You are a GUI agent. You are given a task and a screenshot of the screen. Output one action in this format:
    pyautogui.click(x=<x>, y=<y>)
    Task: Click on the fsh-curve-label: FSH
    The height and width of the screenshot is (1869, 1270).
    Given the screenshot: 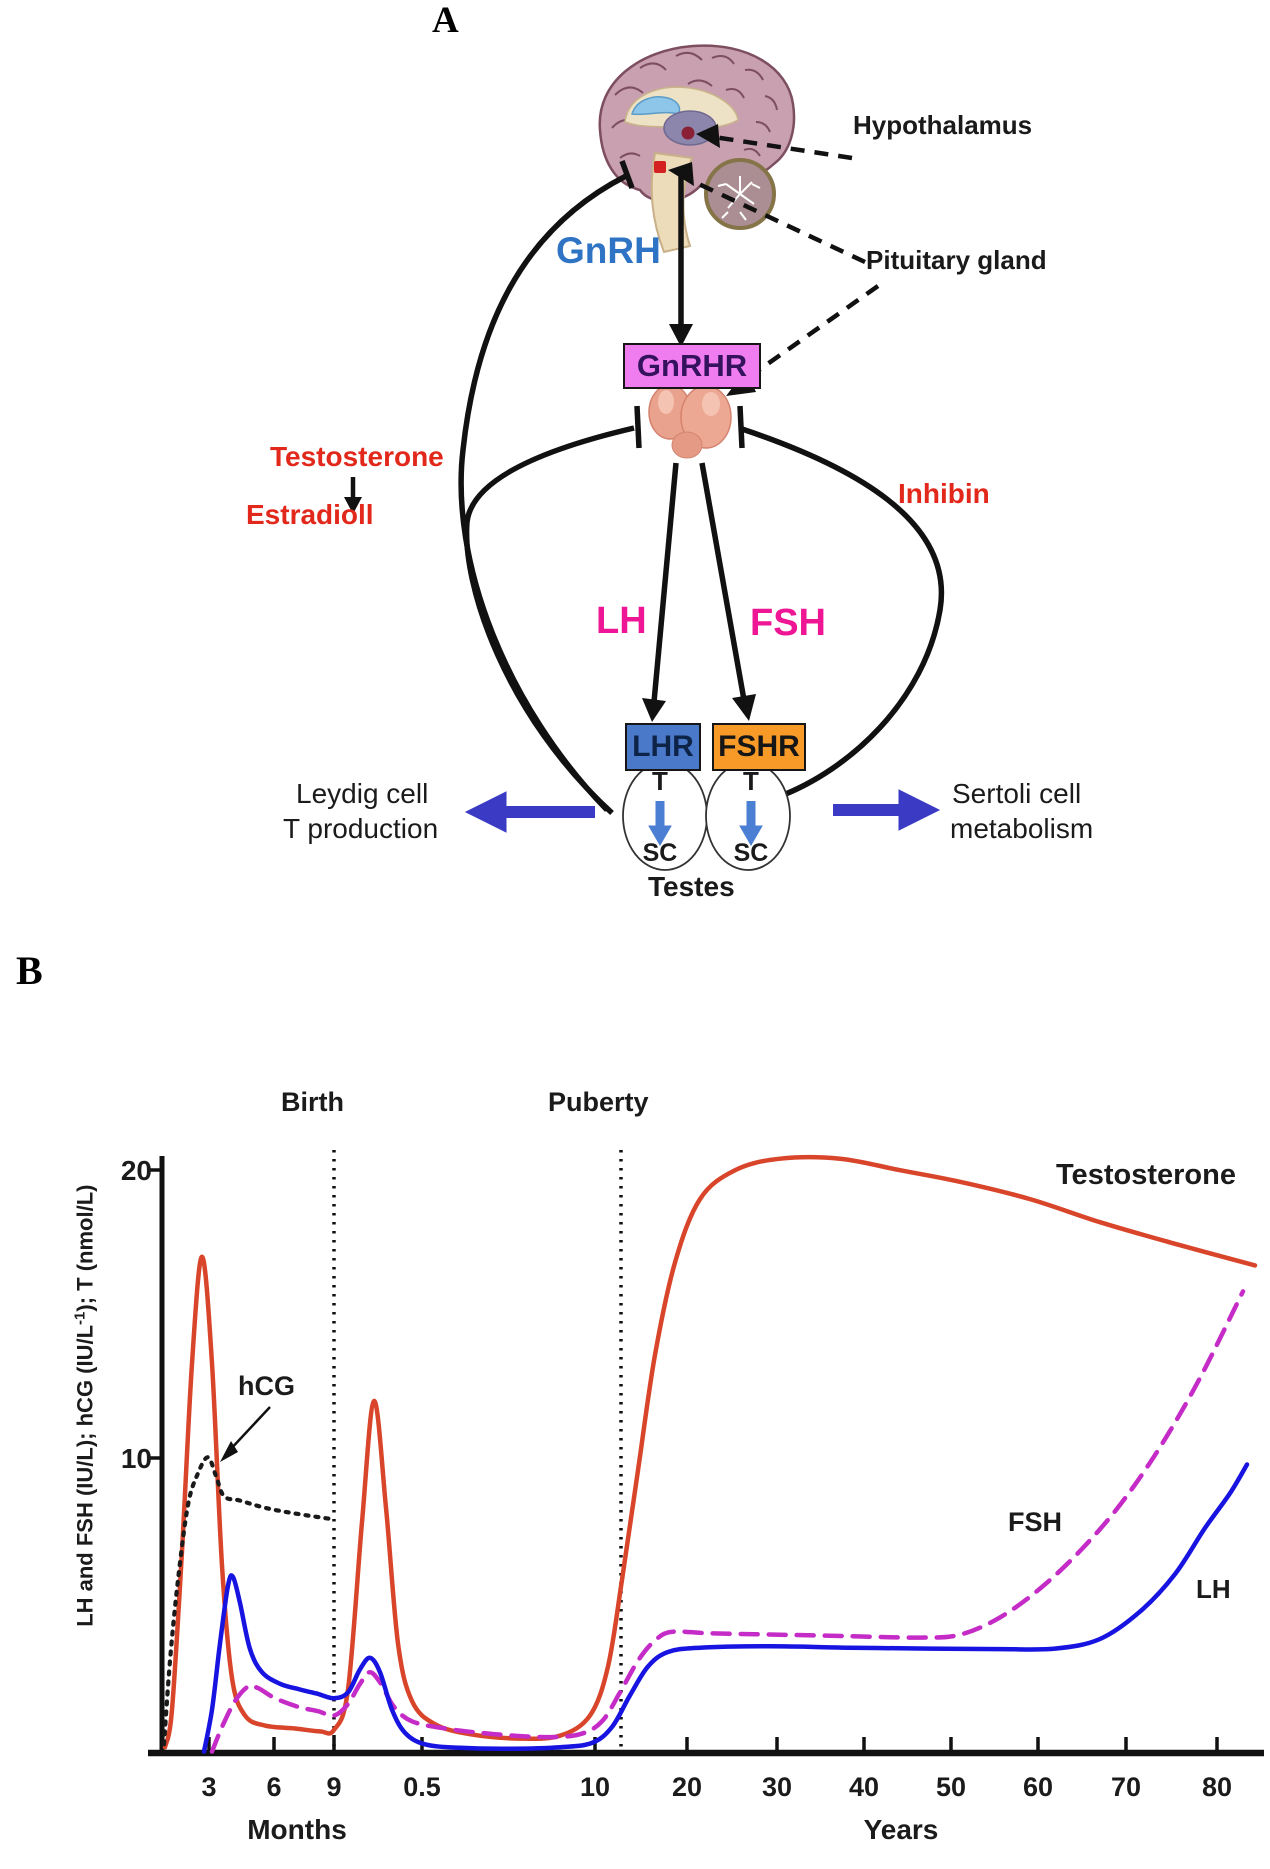 What is the action you would take?
    pyautogui.click(x=1035, y=1522)
    